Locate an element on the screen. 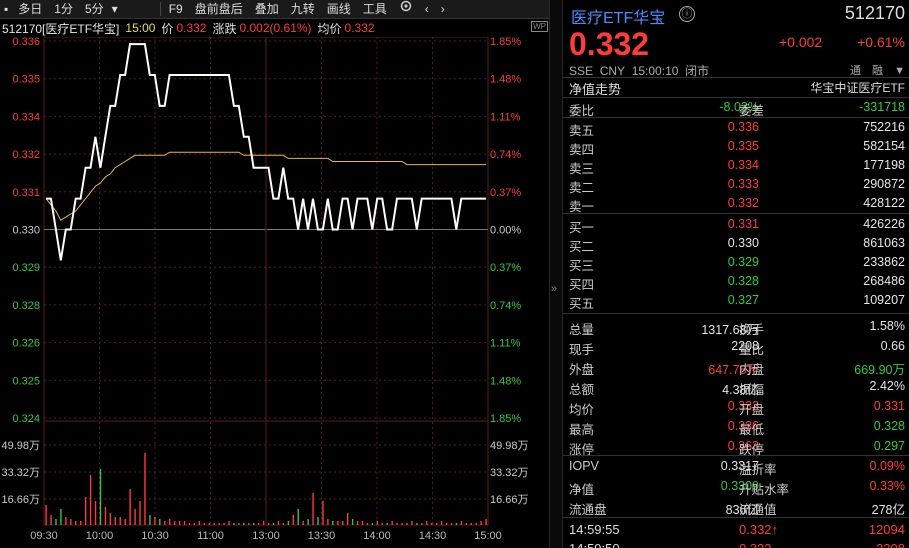  x-tick-label: 14:30 is located at coordinates (433, 536).